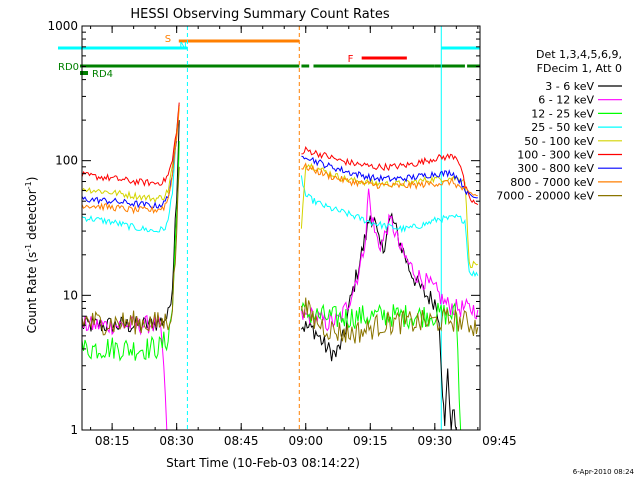 The width and height of the screenshot is (640, 480). I want to click on x-axis-label: Start Time (10-Feb-03 08:14:22), so click(263, 463).